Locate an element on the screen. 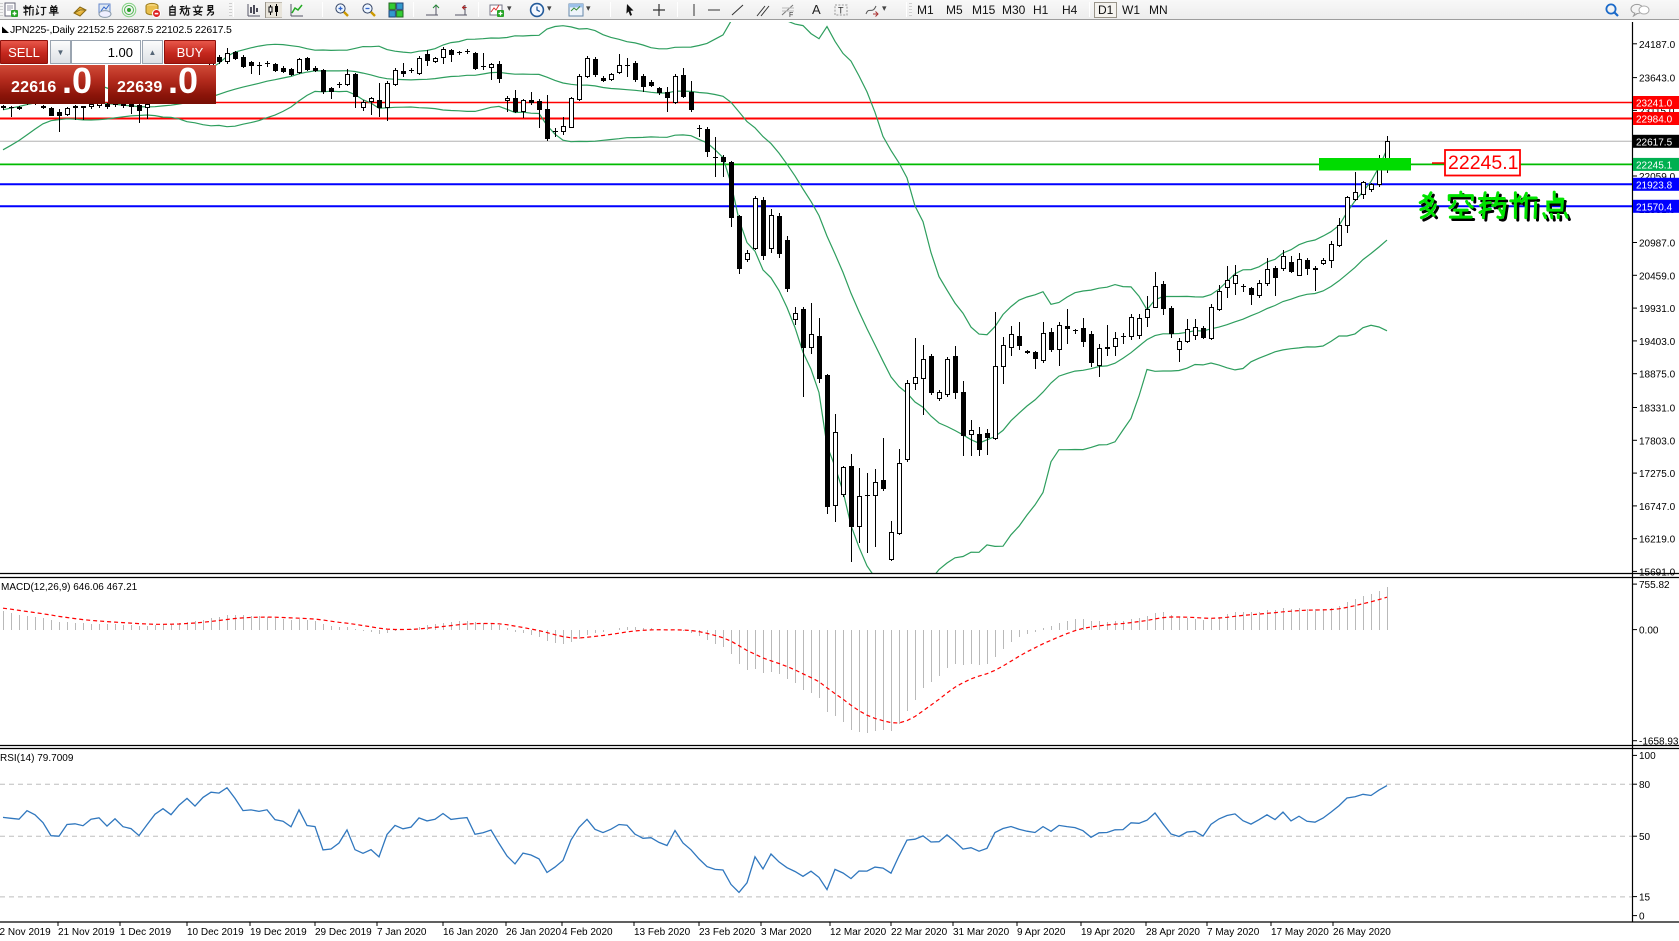 This screenshot has height=941, width=1679. svg-text: 17275.0 is located at coordinates (1657, 474).